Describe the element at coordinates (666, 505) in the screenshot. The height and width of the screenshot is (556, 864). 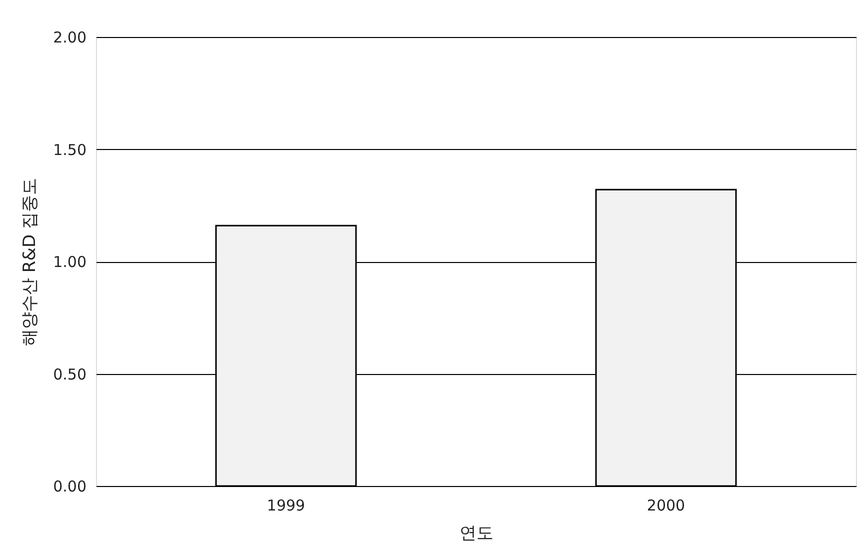
I see `x-tick-label: 2000` at that location.